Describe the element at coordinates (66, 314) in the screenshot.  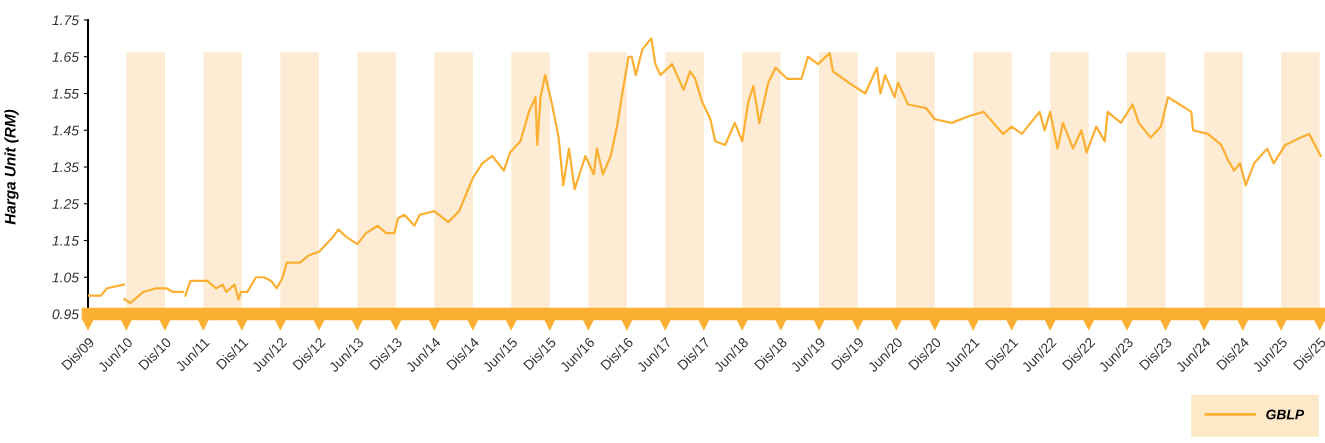
I see `y-tick-label: 0.95` at that location.